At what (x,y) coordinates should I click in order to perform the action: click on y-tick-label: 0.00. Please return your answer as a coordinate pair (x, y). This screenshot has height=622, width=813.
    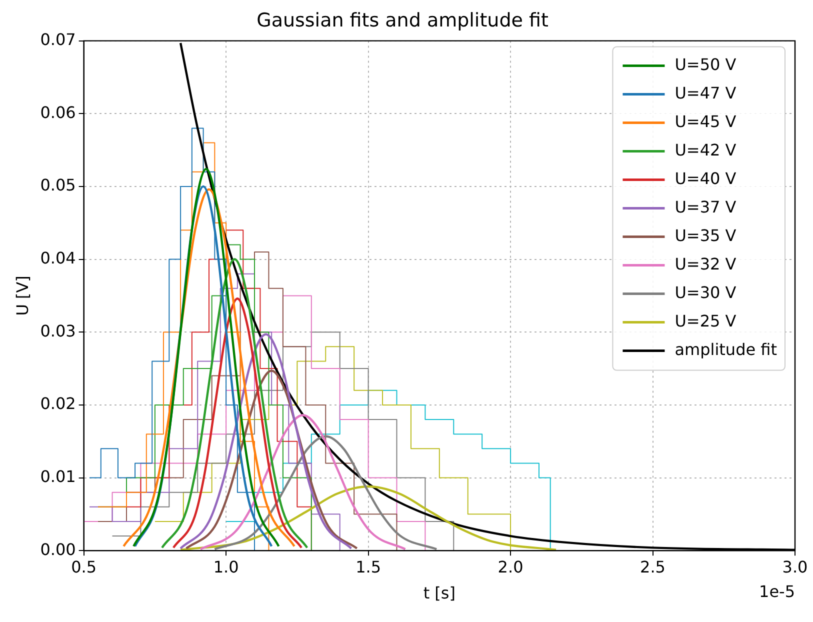
    Looking at the image, I should click on (58, 549).